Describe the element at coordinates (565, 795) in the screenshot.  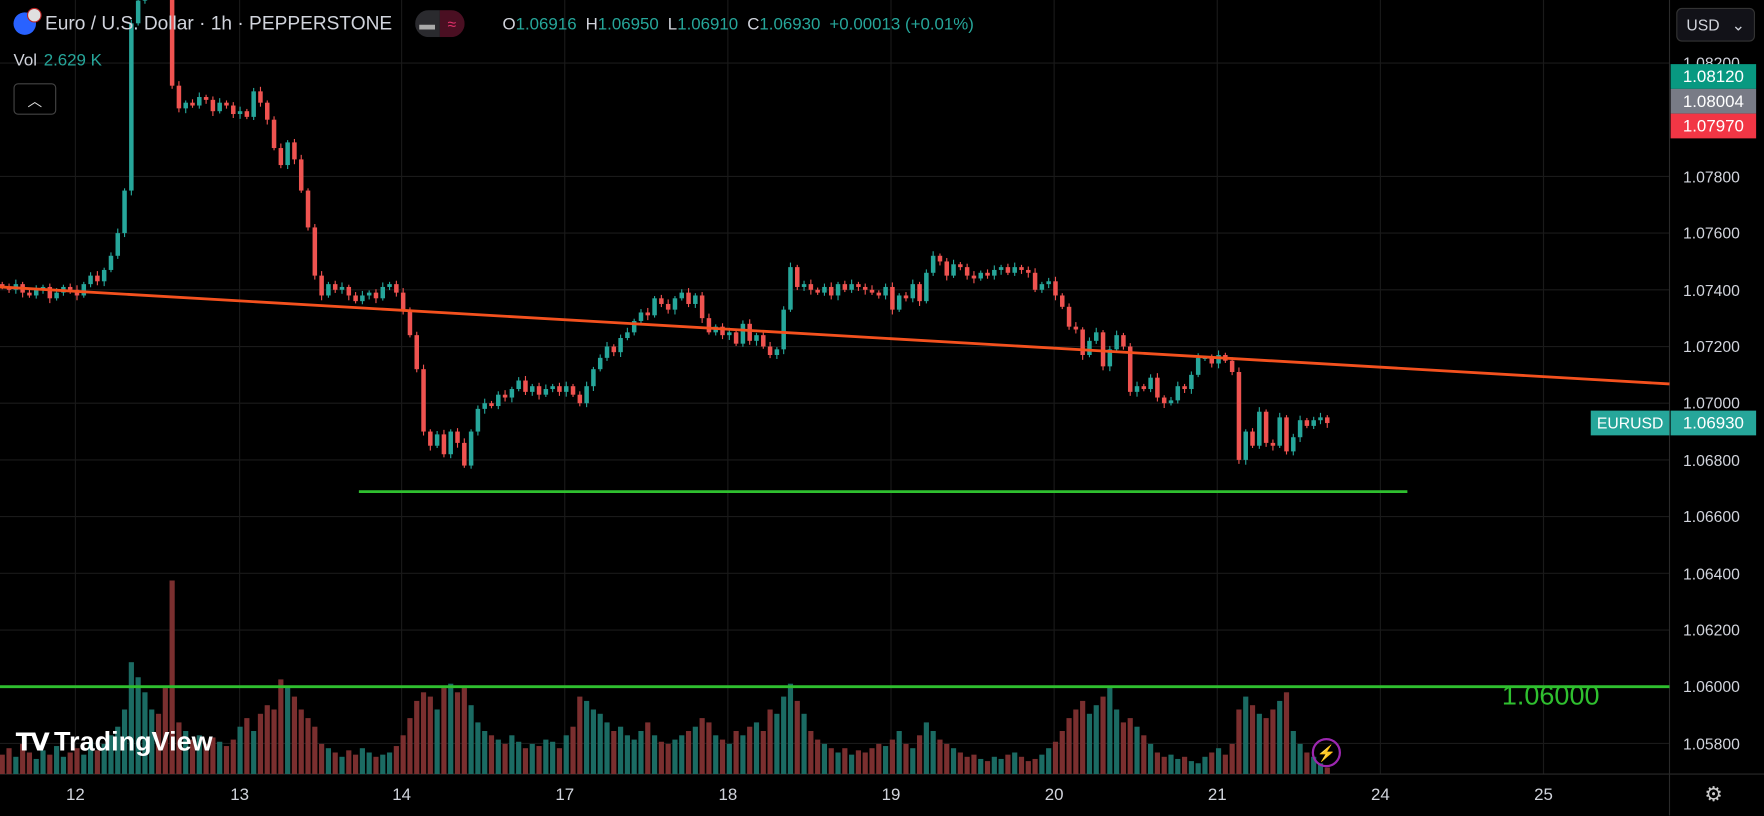
I see `time-tick-label: 17` at that location.